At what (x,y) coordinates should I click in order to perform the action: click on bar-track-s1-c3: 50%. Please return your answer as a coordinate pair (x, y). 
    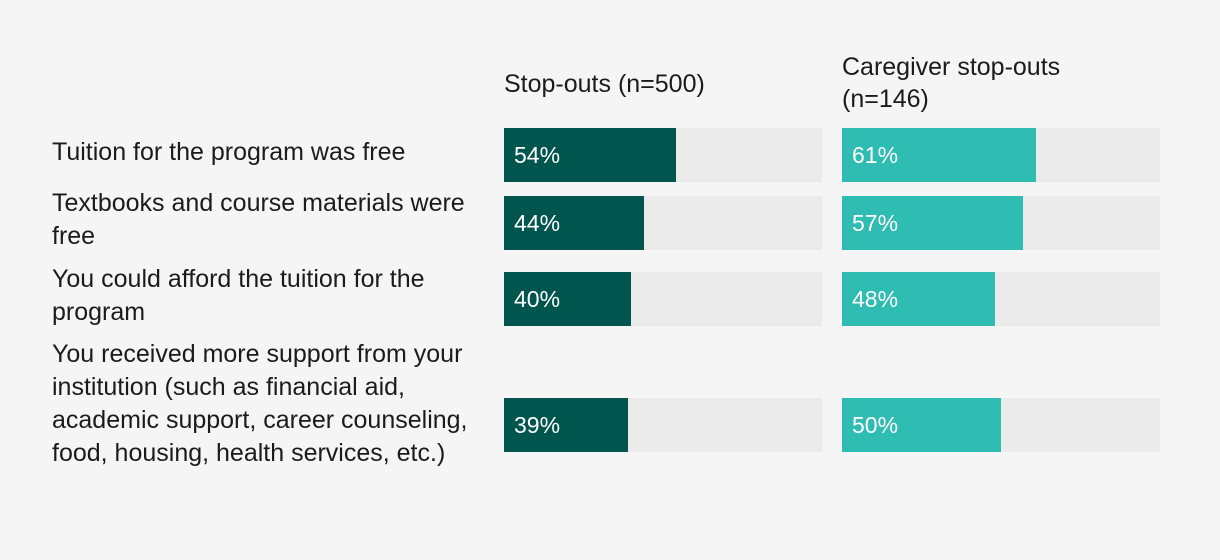
    Looking at the image, I should click on (1001, 425).